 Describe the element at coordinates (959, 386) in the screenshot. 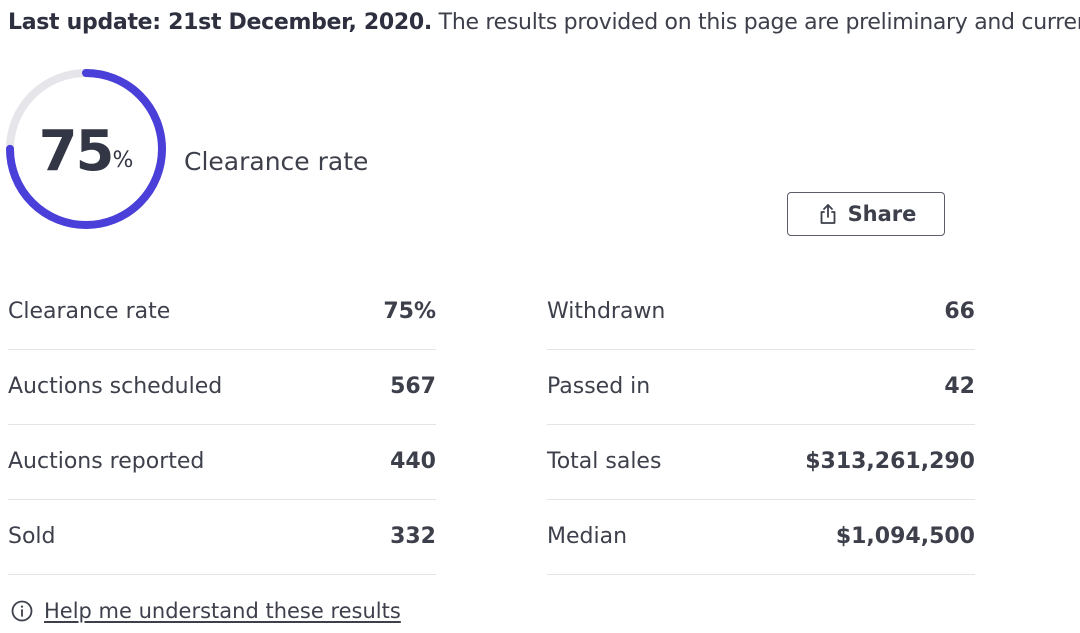

I see `stat-value: 42` at that location.